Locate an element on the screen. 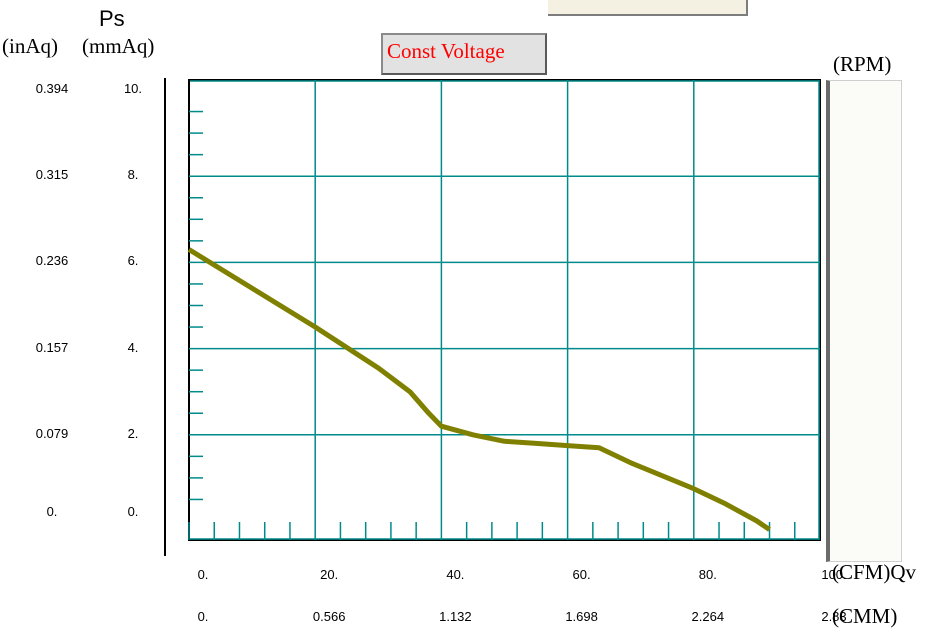  x-tick-label-cfm: 40. is located at coordinates (455, 574).